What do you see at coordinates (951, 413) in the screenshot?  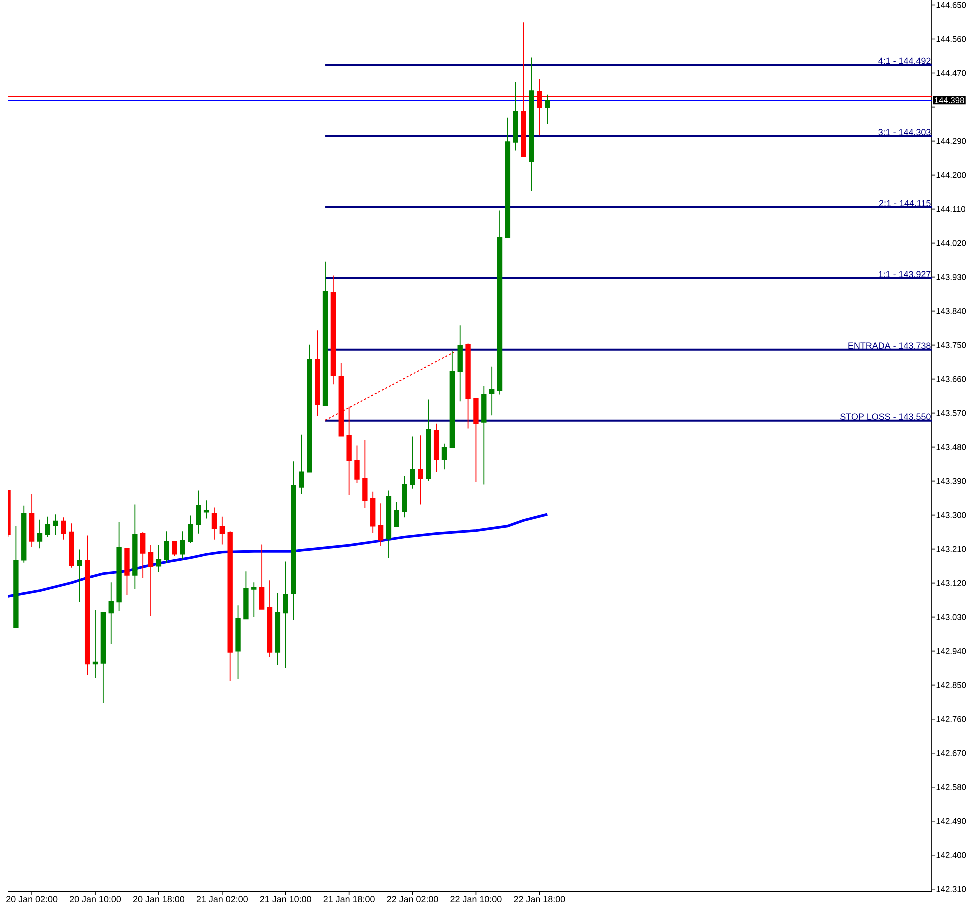 I see `y-tick-label: 143.570` at bounding box center [951, 413].